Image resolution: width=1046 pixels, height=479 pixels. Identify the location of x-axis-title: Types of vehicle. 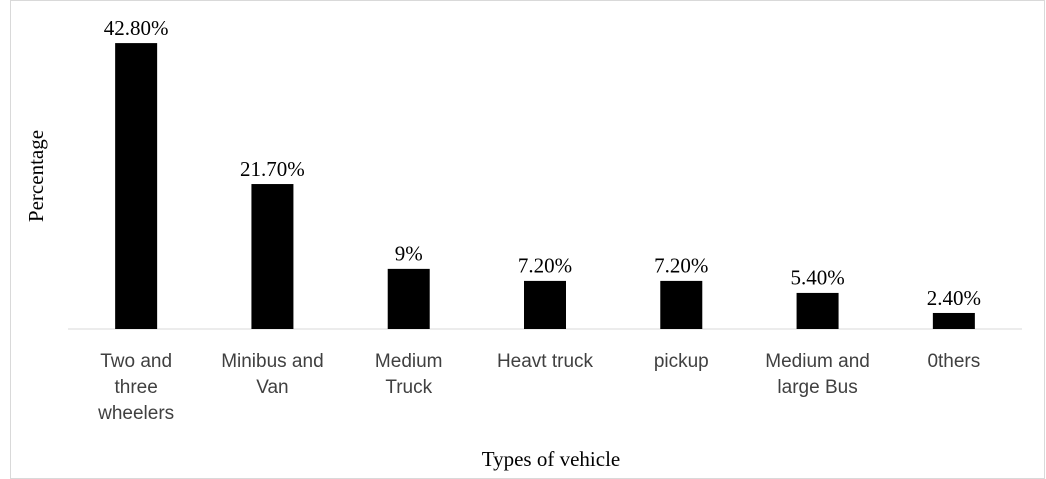
(551, 459).